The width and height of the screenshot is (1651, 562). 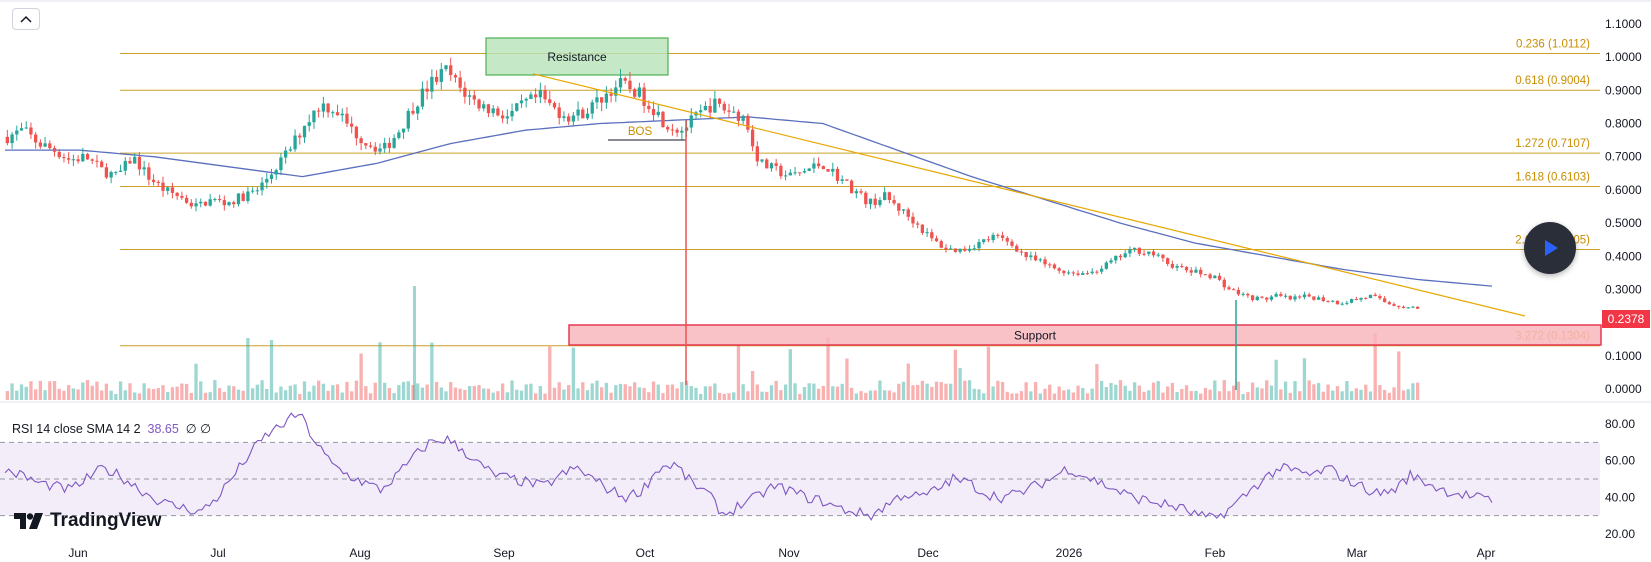 I want to click on support-zone, so click(x=1085, y=335).